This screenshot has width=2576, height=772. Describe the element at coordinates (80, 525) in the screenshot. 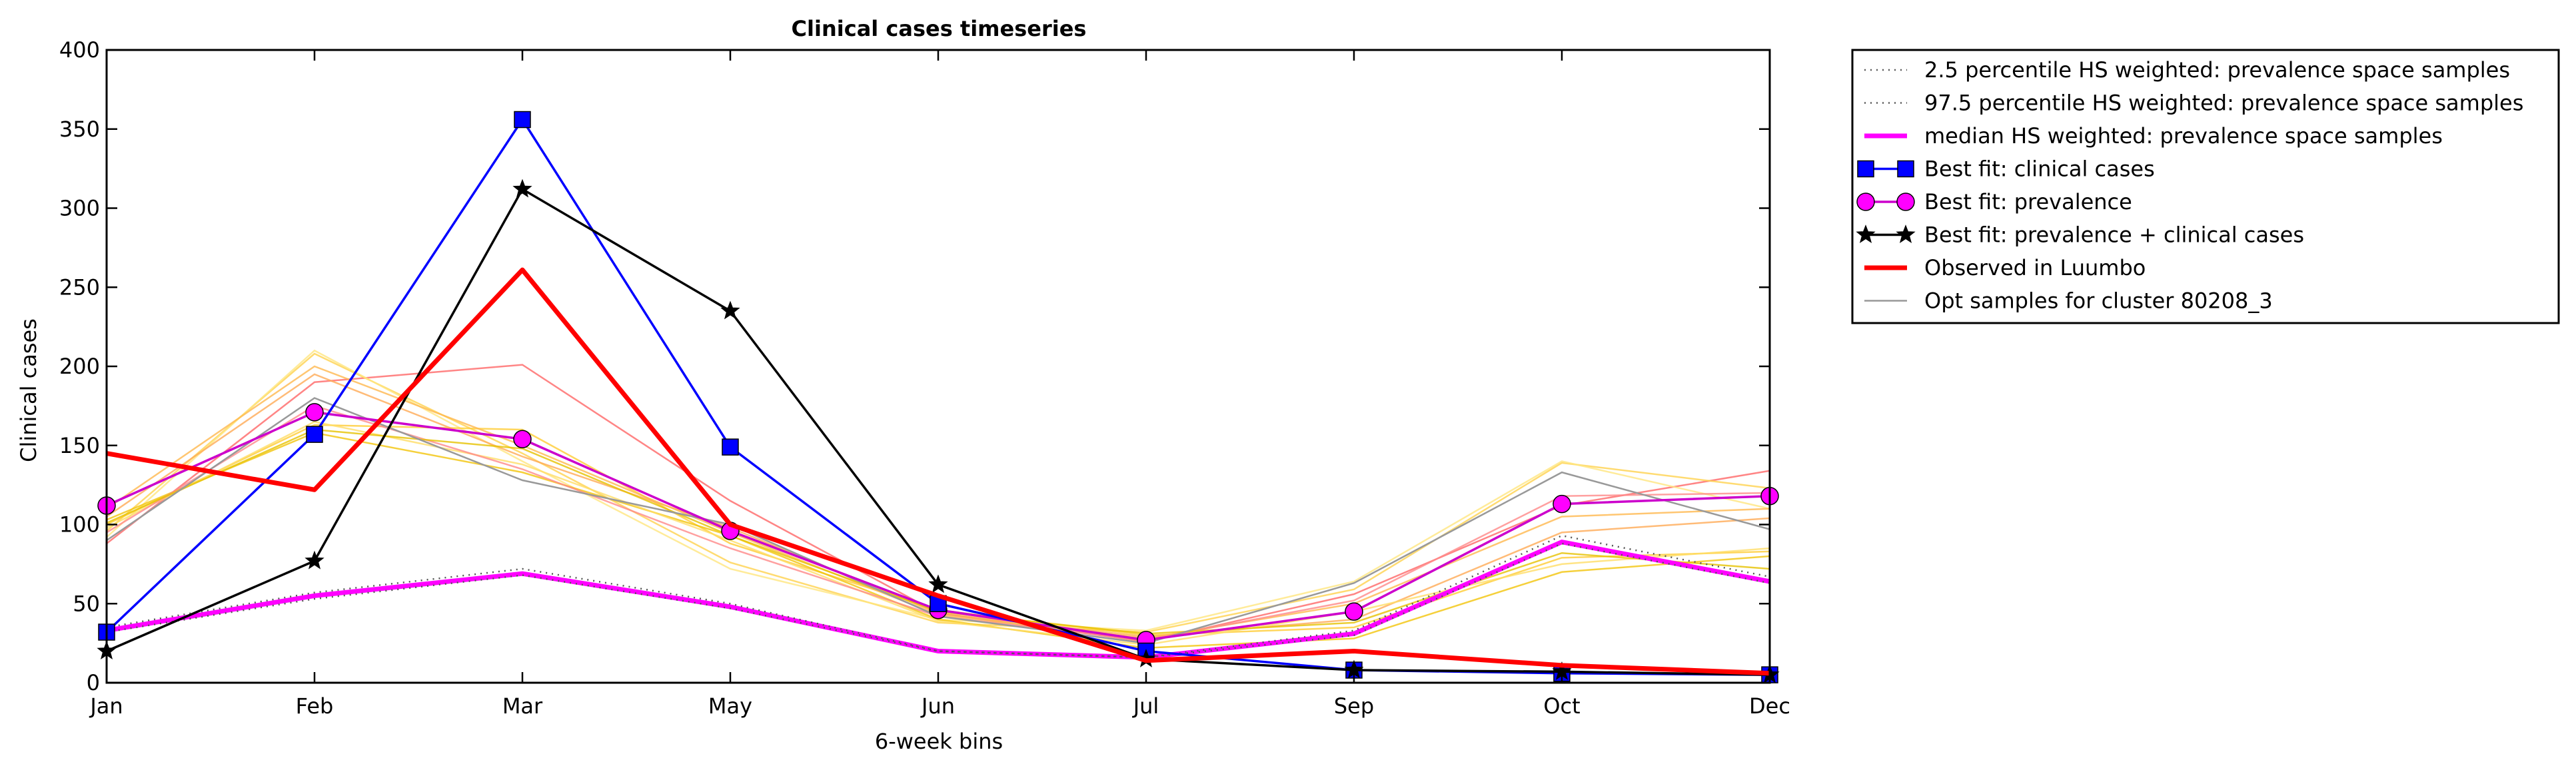

I see `y-tick-label: 100` at that location.